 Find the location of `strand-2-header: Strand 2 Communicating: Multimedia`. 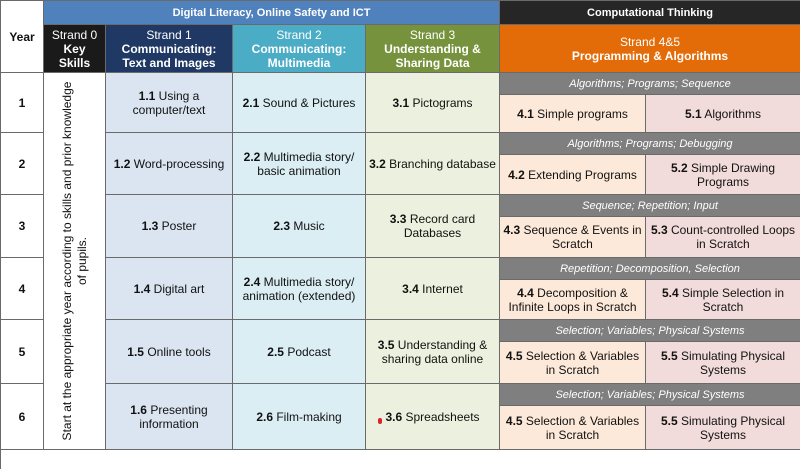

strand-2-header: Strand 2 Communicating: Multimedia is located at coordinates (299, 49).